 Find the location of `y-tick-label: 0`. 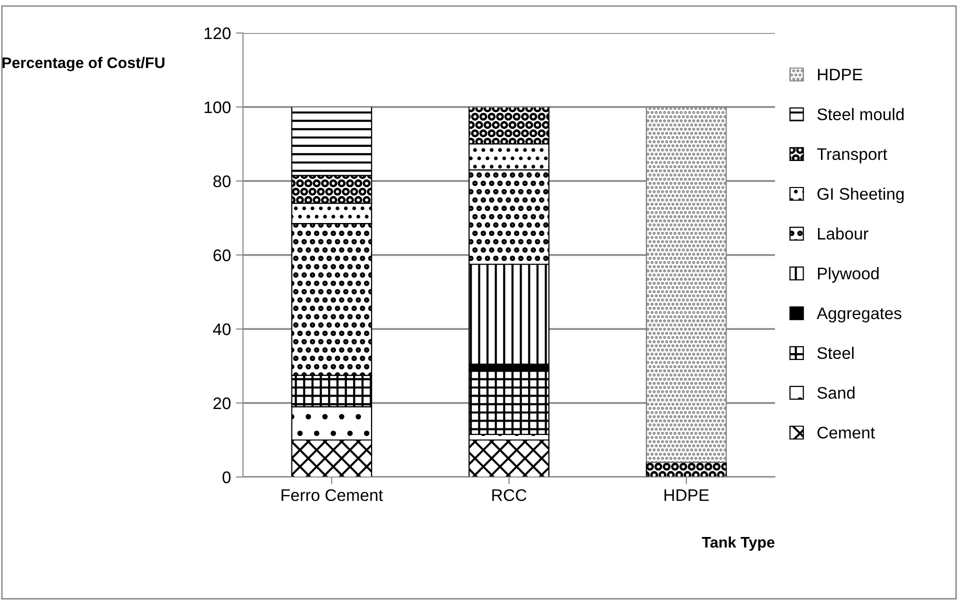

y-tick-label: 0 is located at coordinates (226, 477).